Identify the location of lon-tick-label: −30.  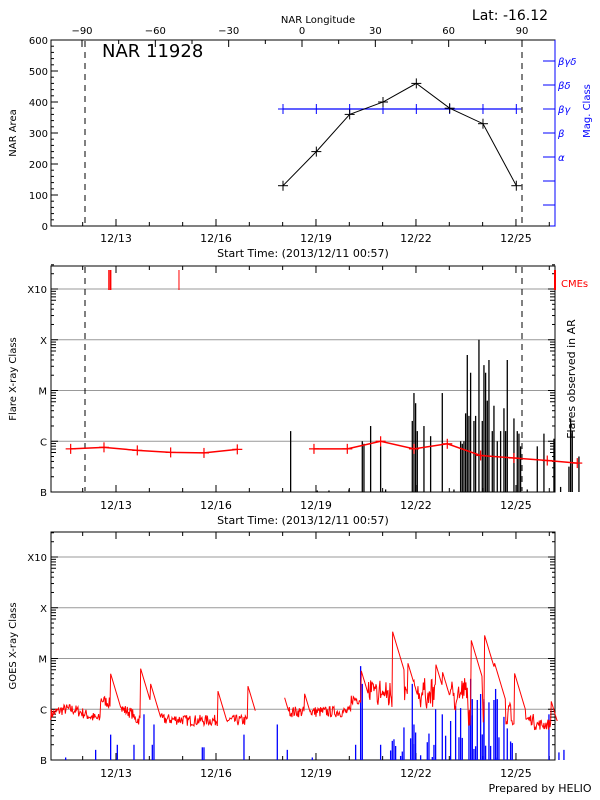
(228, 31).